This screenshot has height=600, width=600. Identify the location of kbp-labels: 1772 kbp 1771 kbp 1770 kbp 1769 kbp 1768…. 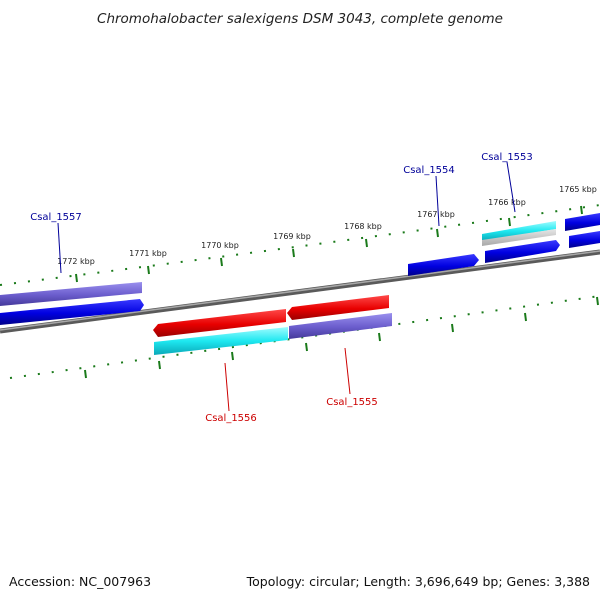
(327, 225).